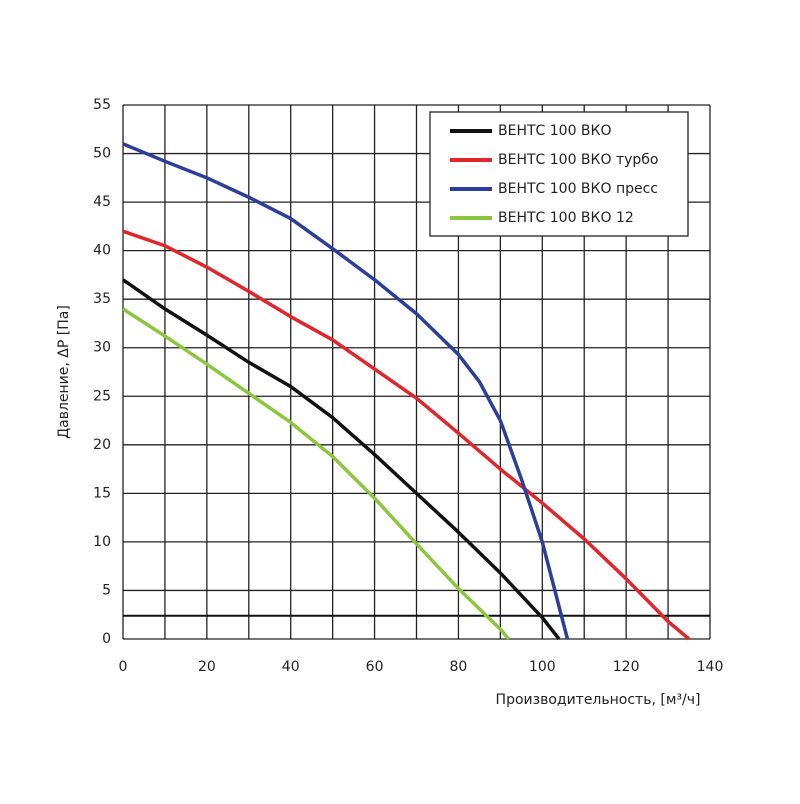  I want to click on y-tick-label: 45, so click(102, 202).